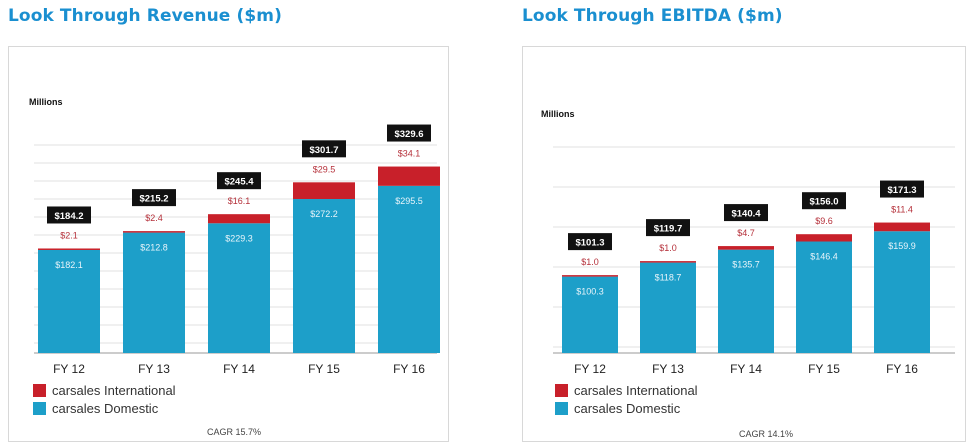  Describe the element at coordinates (239, 238) in the screenshot. I see `domestic-value-label: $229.3` at that location.